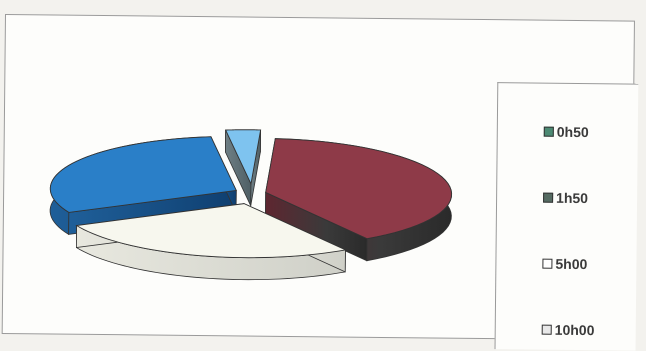 Image resolution: width=646 pixels, height=351 pixels. I want to click on legend-label-10h00: 10h00, so click(574, 330).